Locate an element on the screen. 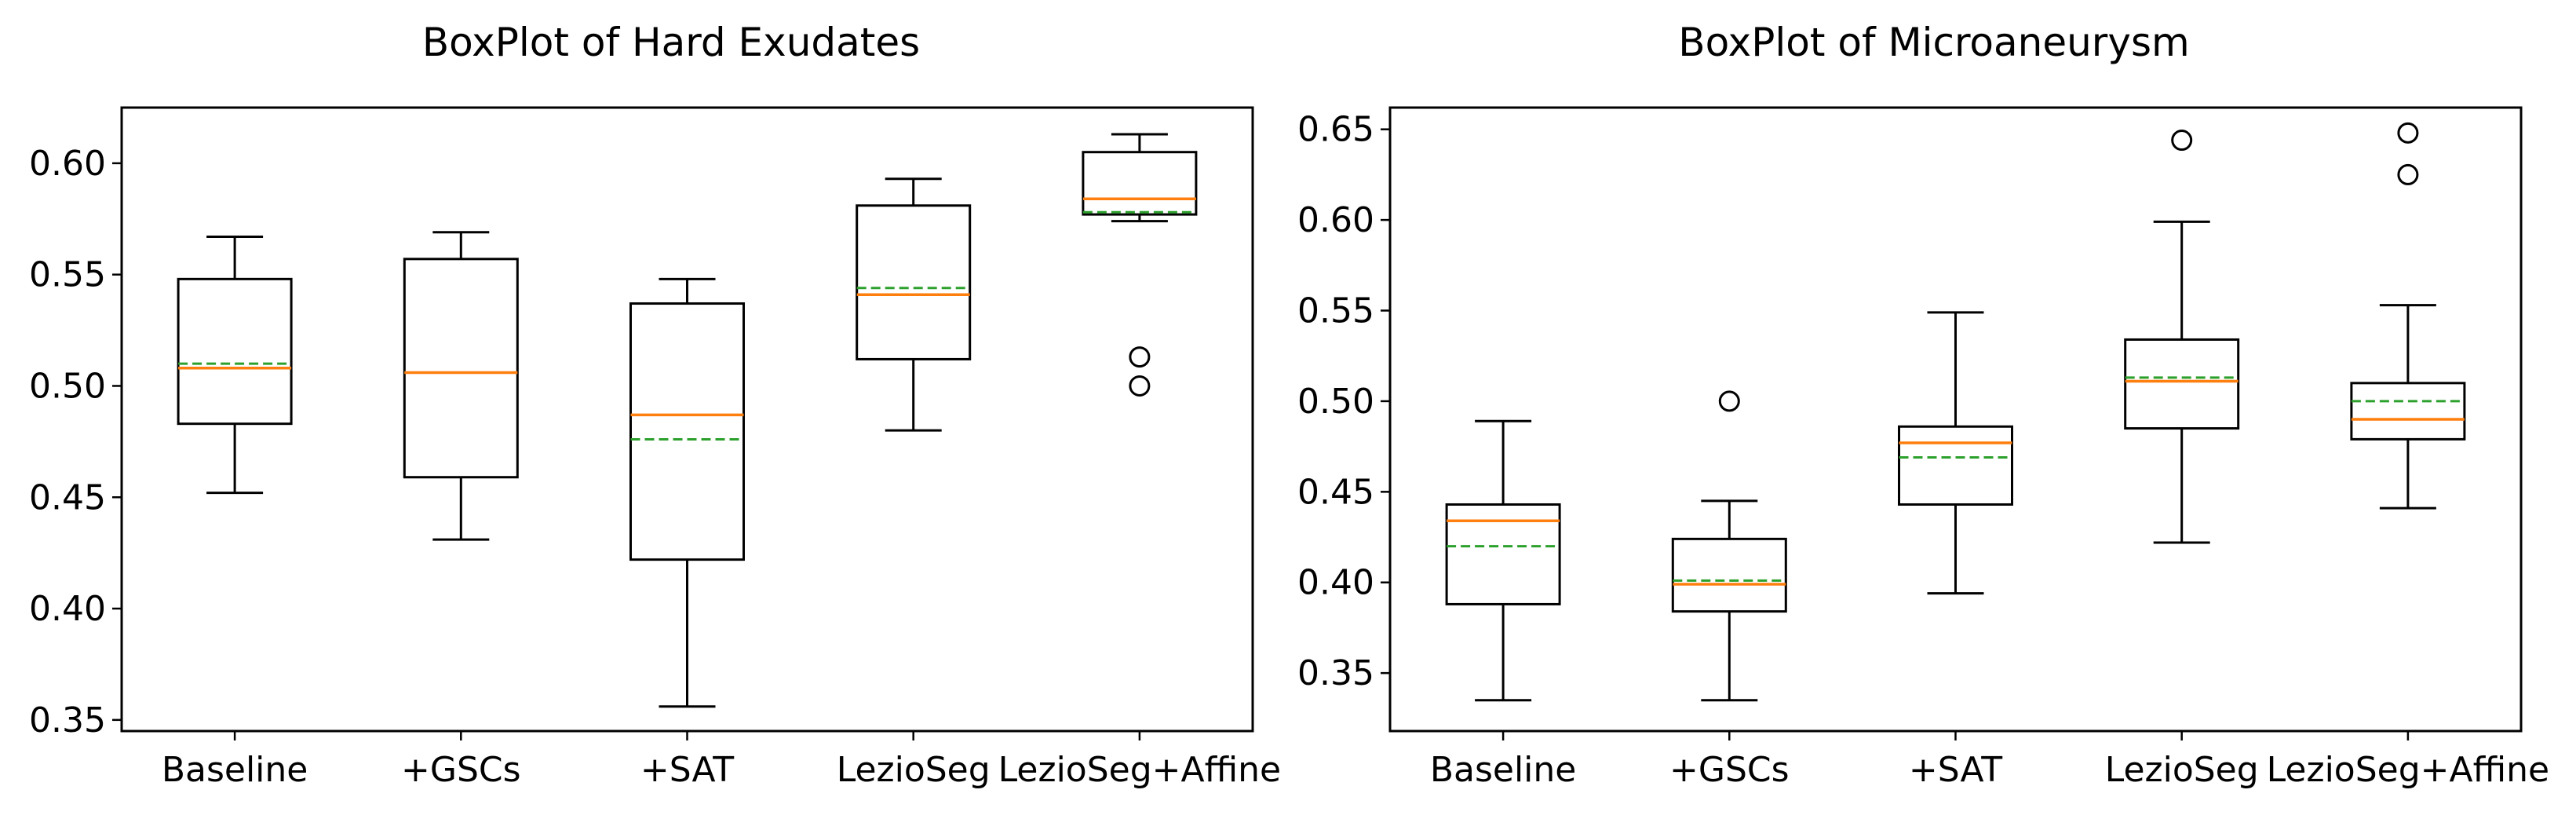 Image resolution: width=2576 pixels, height=819 pixels. microaneurysm-ytick-label: 0.65 is located at coordinates (1335, 130).